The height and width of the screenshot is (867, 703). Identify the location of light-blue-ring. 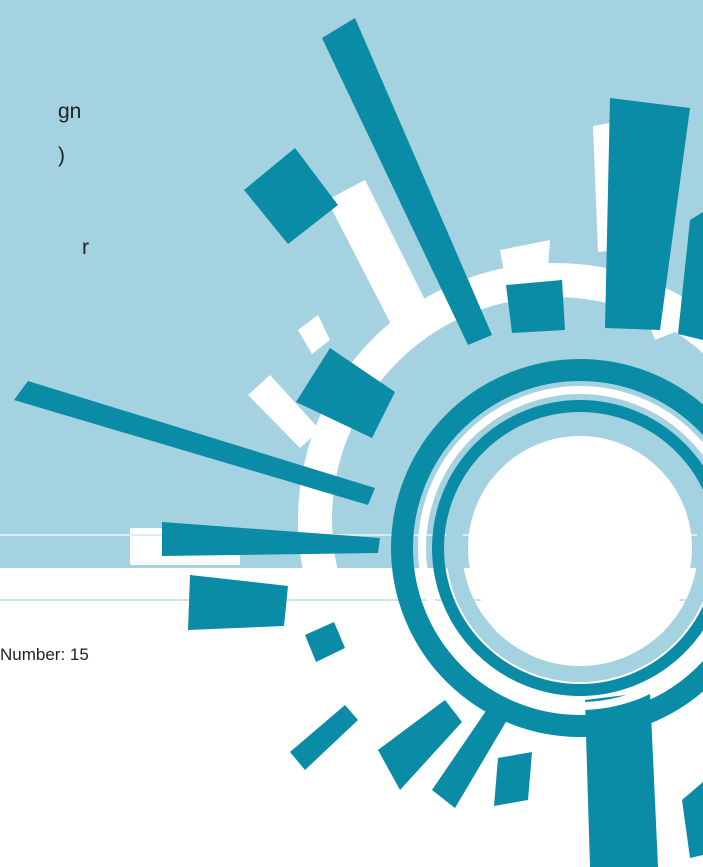
(574, 548).